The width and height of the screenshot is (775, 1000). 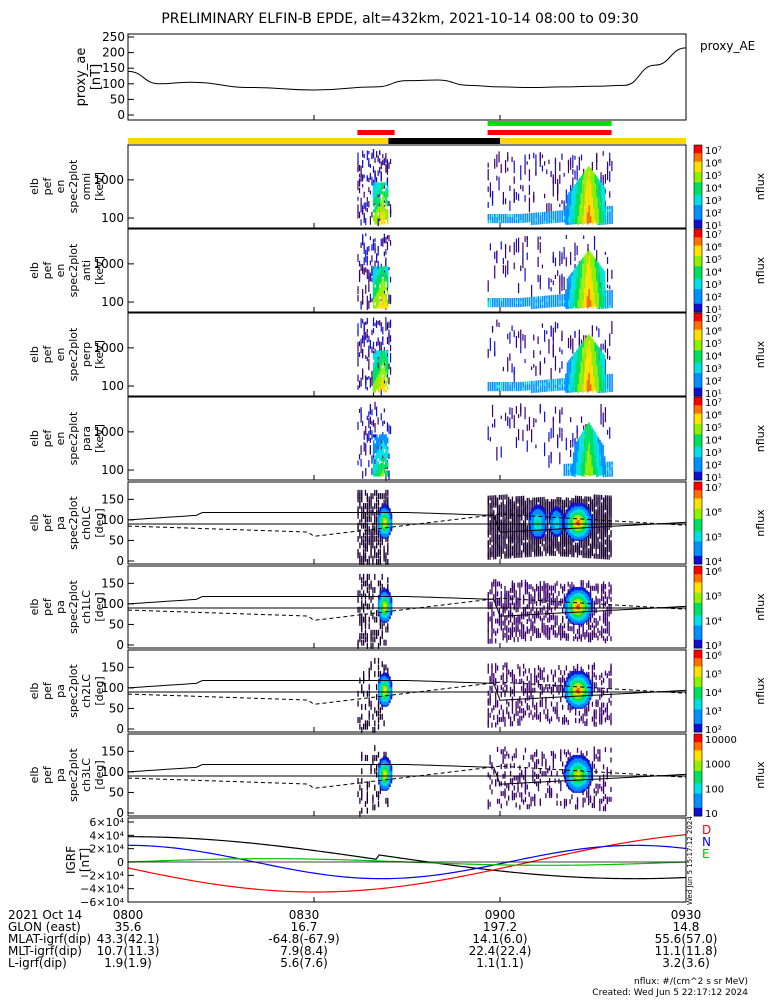 What do you see at coordinates (34, 270) in the screenshot?
I see `energy-1-ylabel-0: elb` at bounding box center [34, 270].